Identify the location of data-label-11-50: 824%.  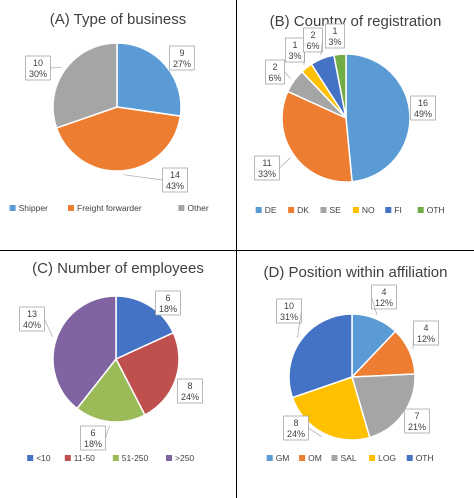
(190, 391).